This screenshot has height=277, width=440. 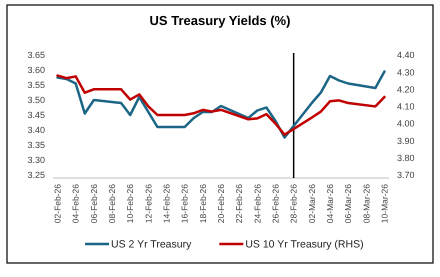 I want to click on x-tick-label: 18-Feb-26, so click(x=203, y=204).